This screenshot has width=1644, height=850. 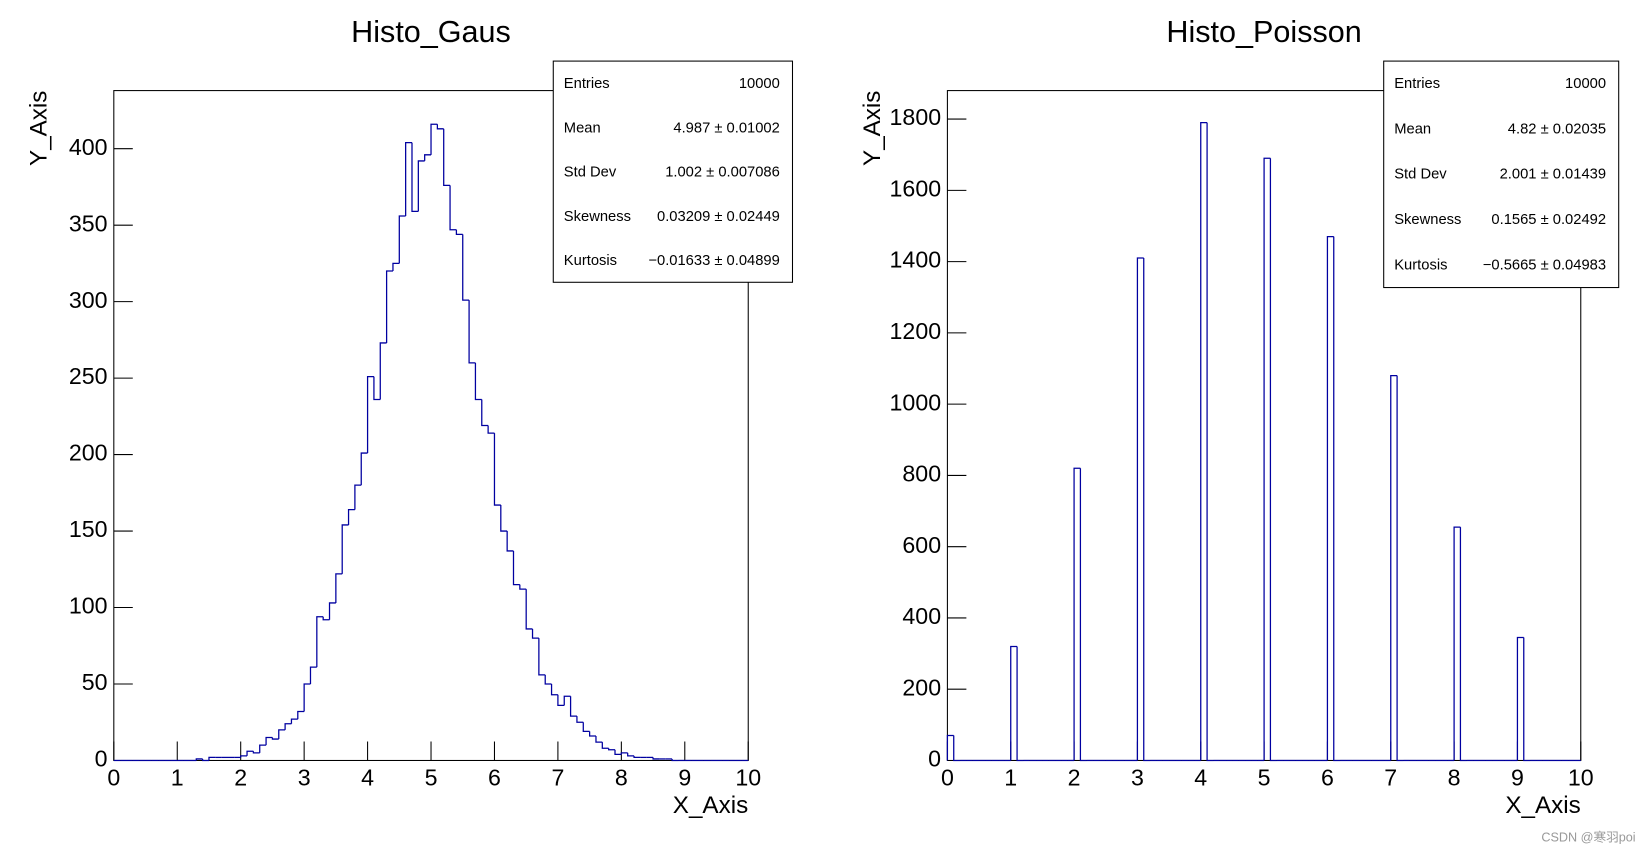 I want to click on stats-value: 0.03209 ± 0.02449, so click(x=718, y=217).